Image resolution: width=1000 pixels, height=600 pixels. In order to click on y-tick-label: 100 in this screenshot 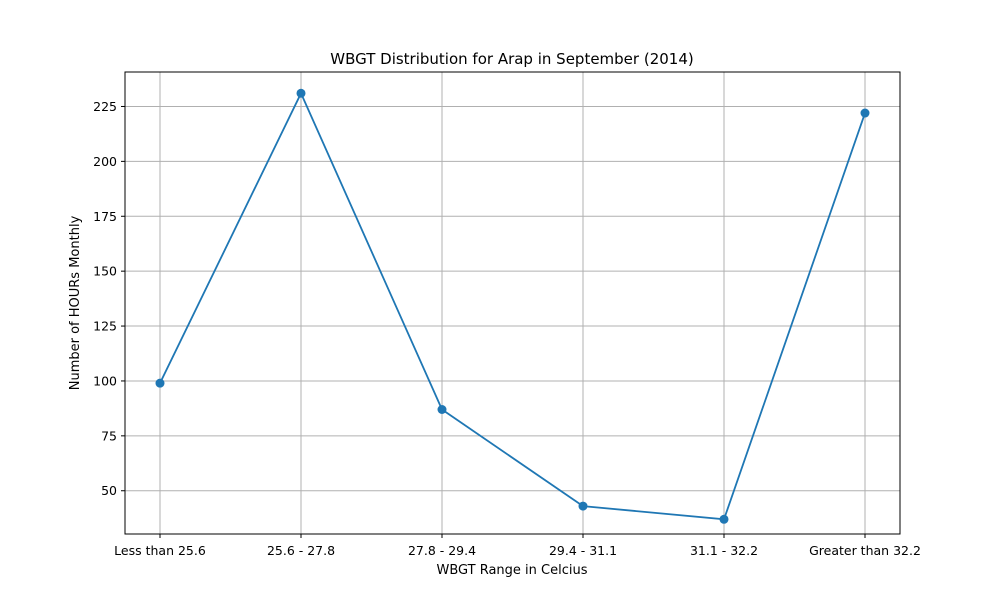, I will do `click(105, 380)`.